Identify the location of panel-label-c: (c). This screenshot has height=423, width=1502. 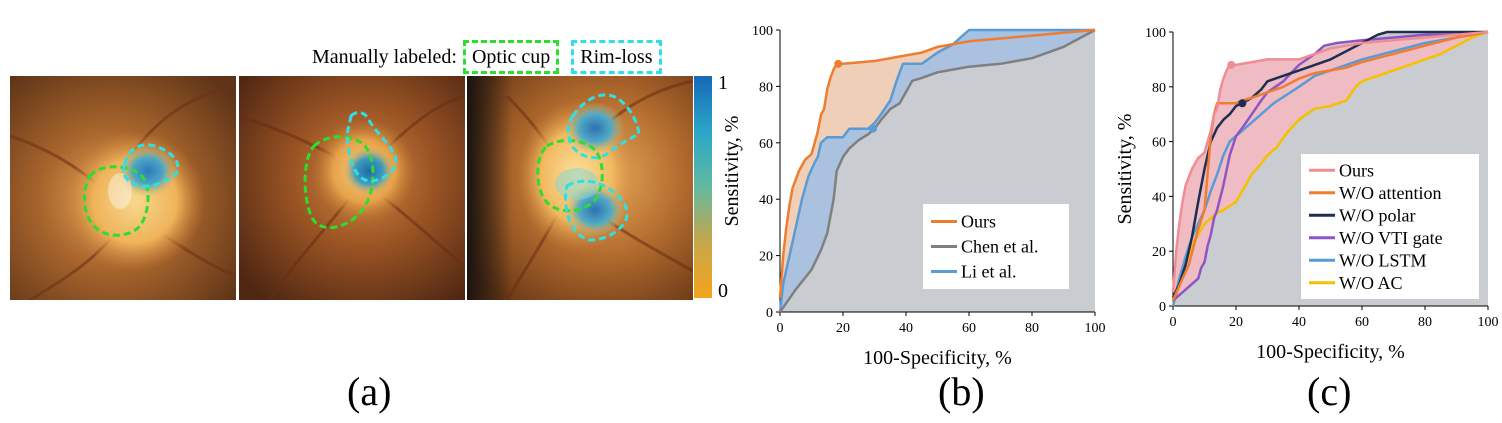
(1329, 391).